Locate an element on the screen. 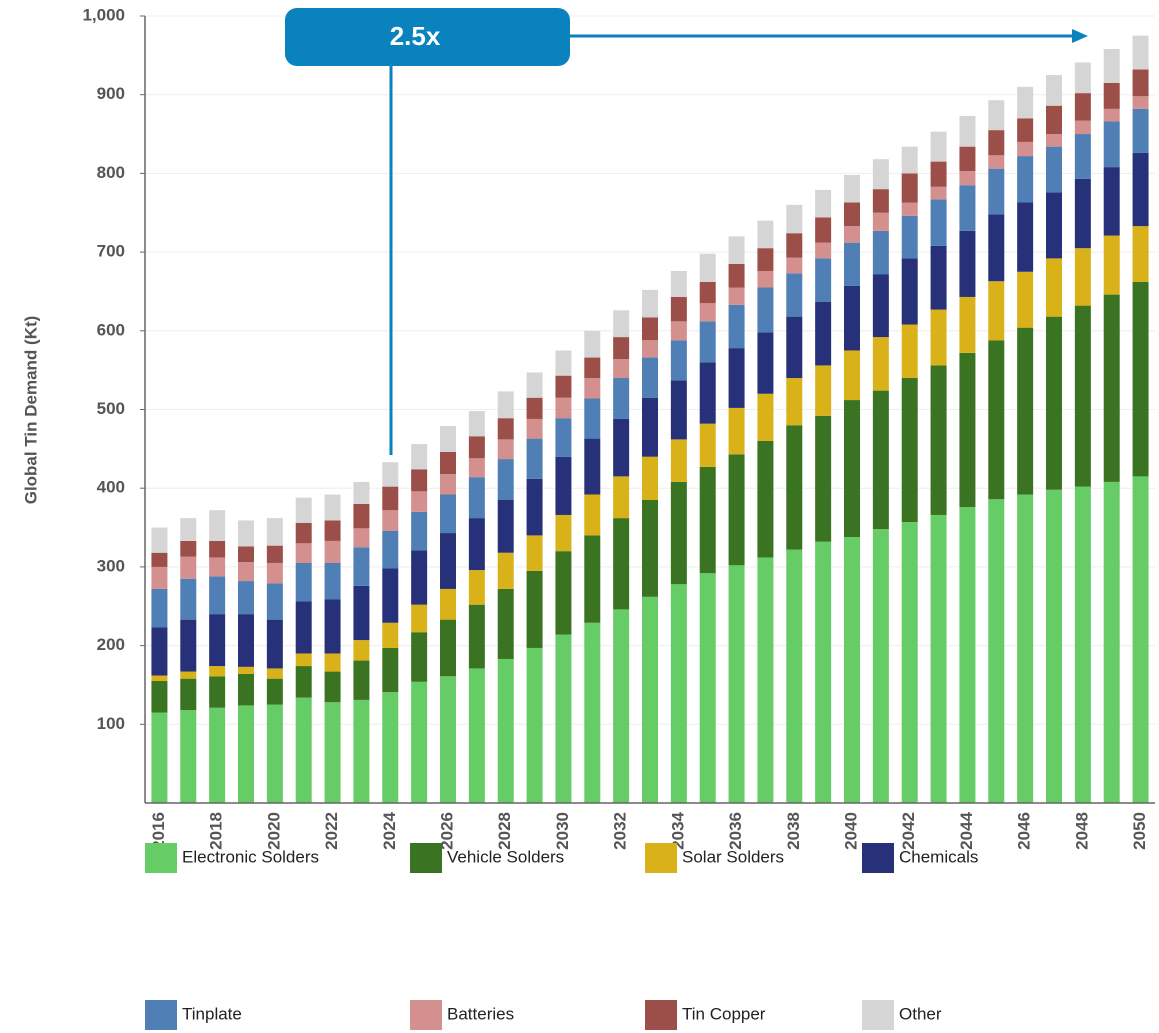 The width and height of the screenshot is (1159, 1033). legend-label: Tinplate is located at coordinates (212, 1013).